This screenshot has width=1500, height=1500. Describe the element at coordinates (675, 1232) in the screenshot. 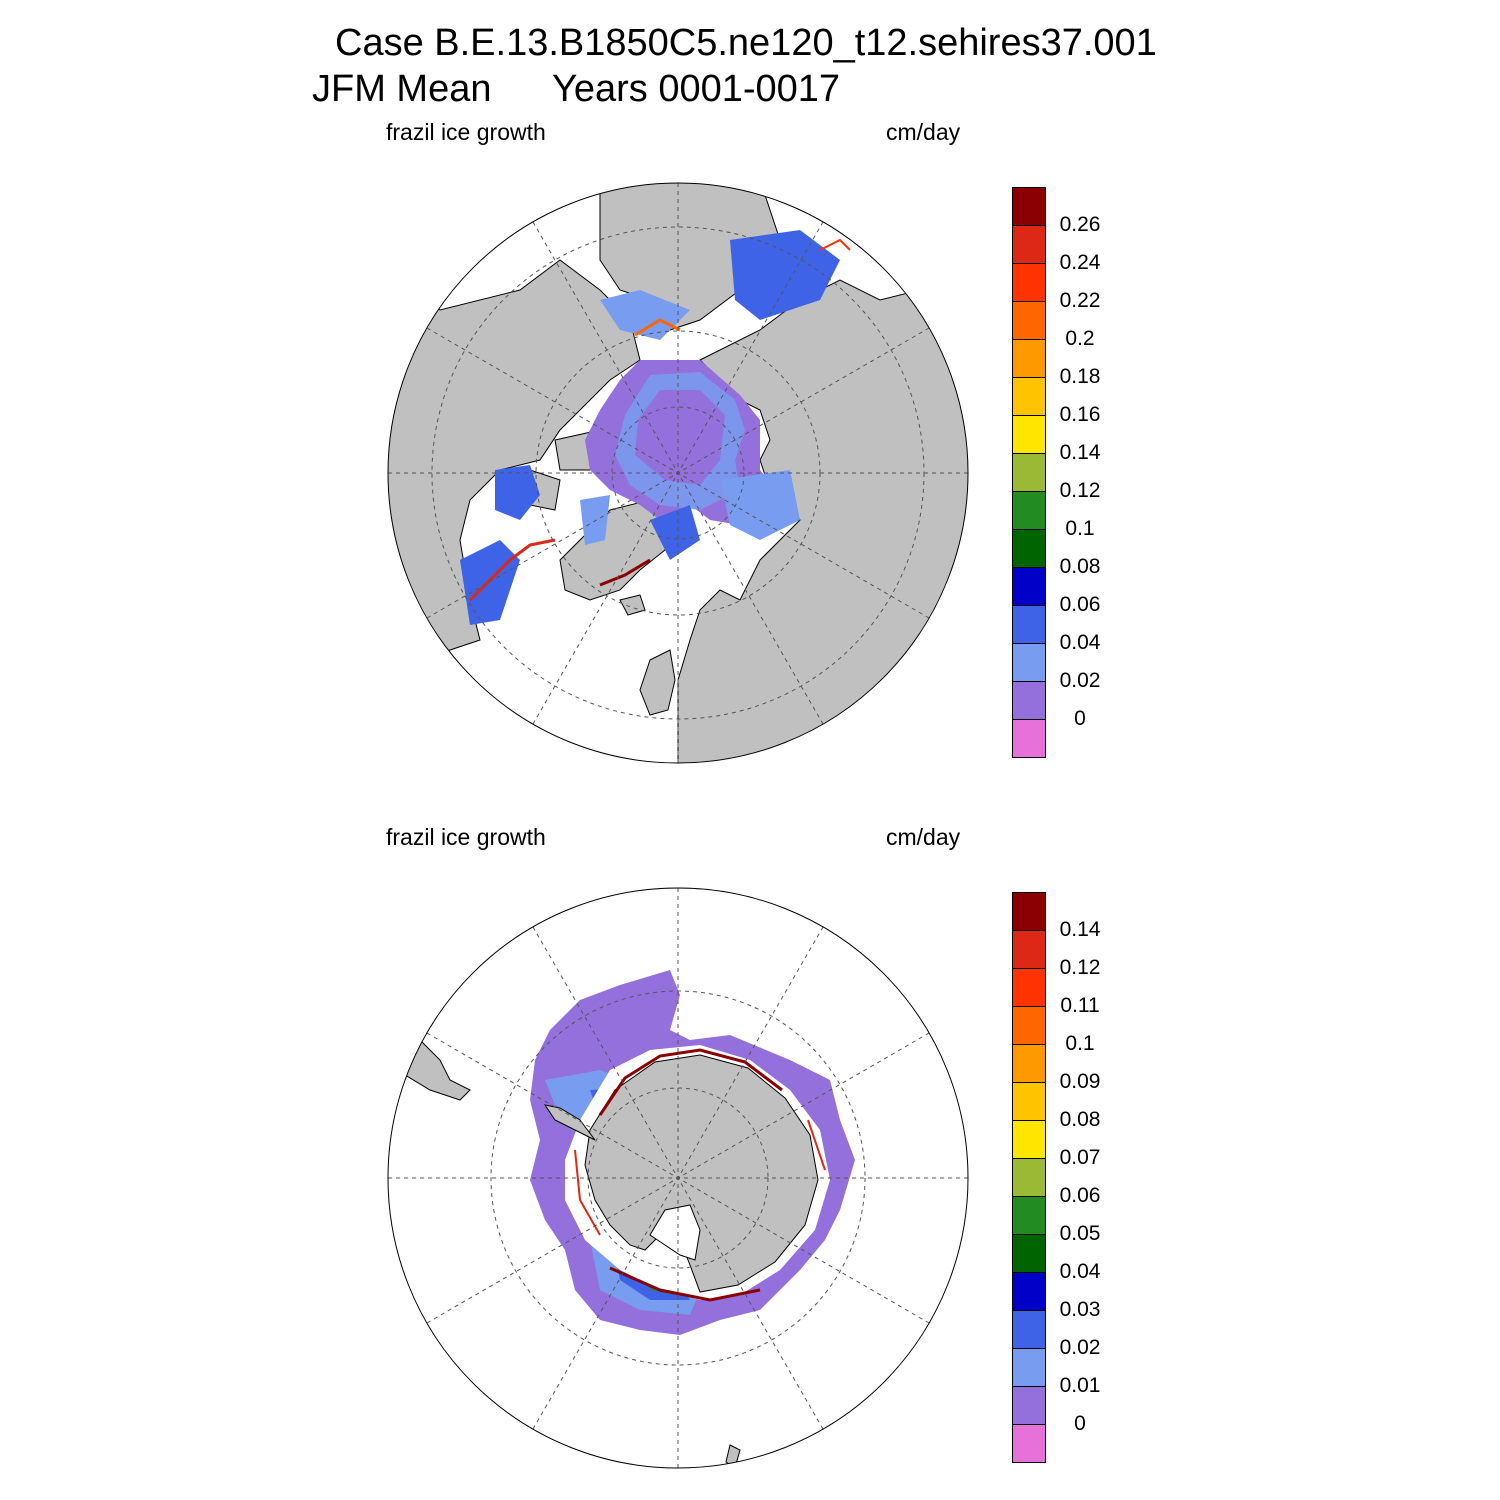

I see `south-ross-ice-shelf` at that location.